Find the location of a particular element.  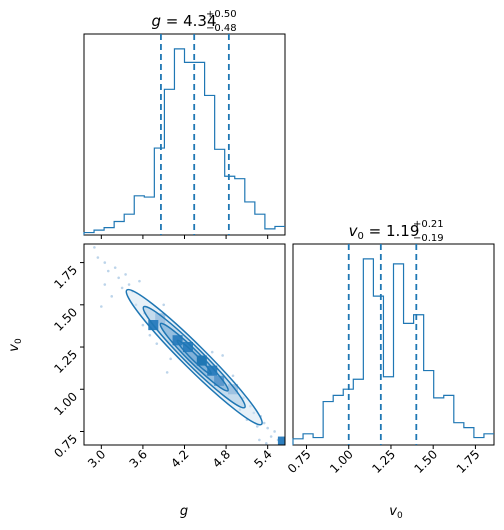

g-title-plus: +0.50 is located at coordinates (221, 14).